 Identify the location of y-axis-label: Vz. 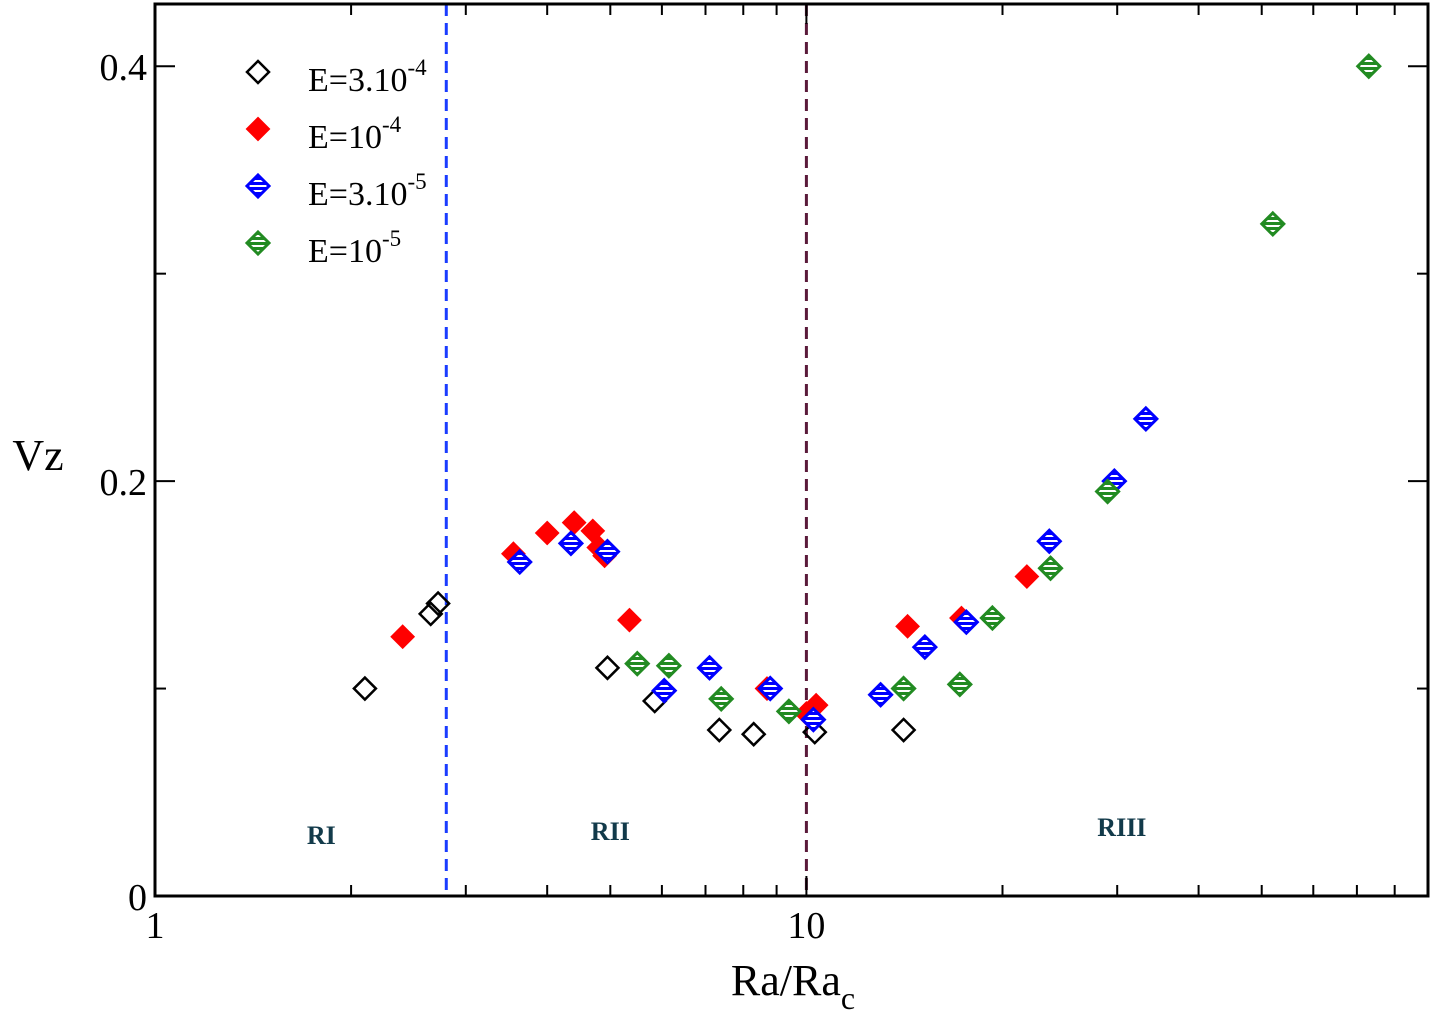
(37, 455).